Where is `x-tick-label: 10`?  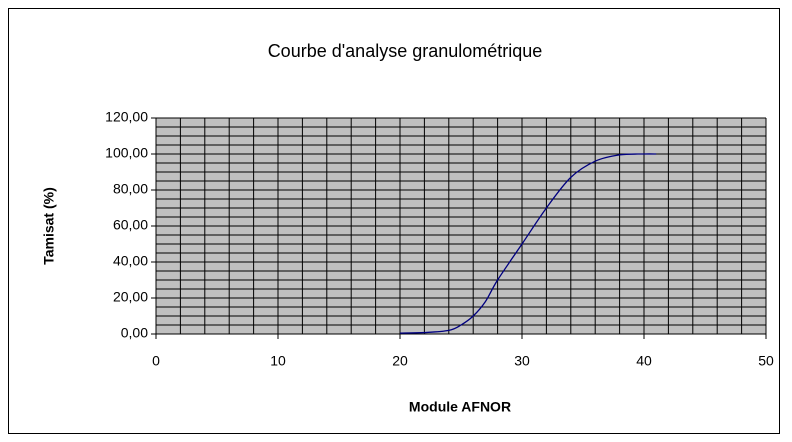
x-tick-label: 10 is located at coordinates (278, 361).